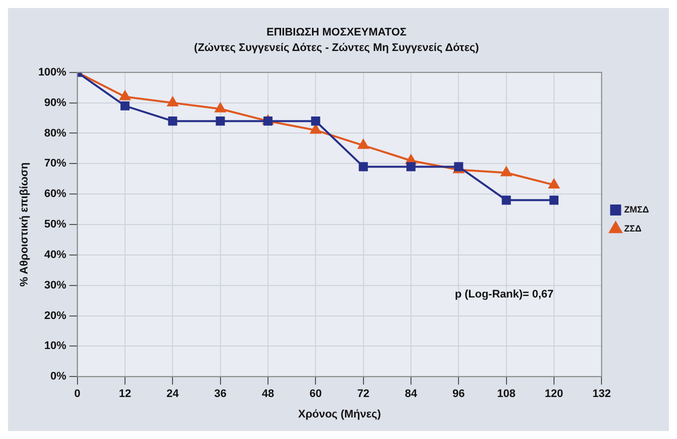  Describe the element at coordinates (173, 394) in the screenshot. I see `x-tick-label: 24` at that location.